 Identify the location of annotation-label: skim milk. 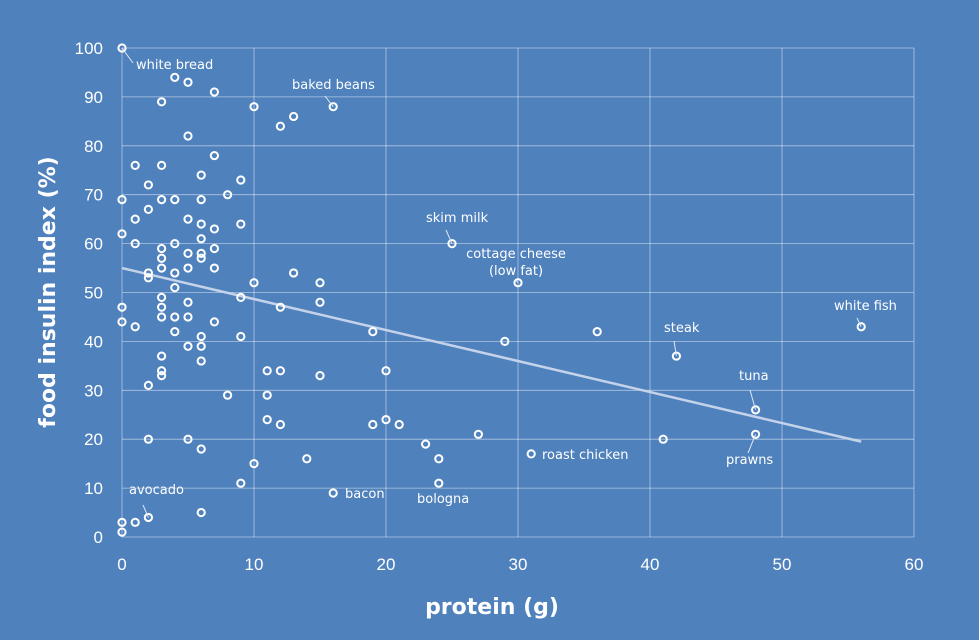
(457, 218).